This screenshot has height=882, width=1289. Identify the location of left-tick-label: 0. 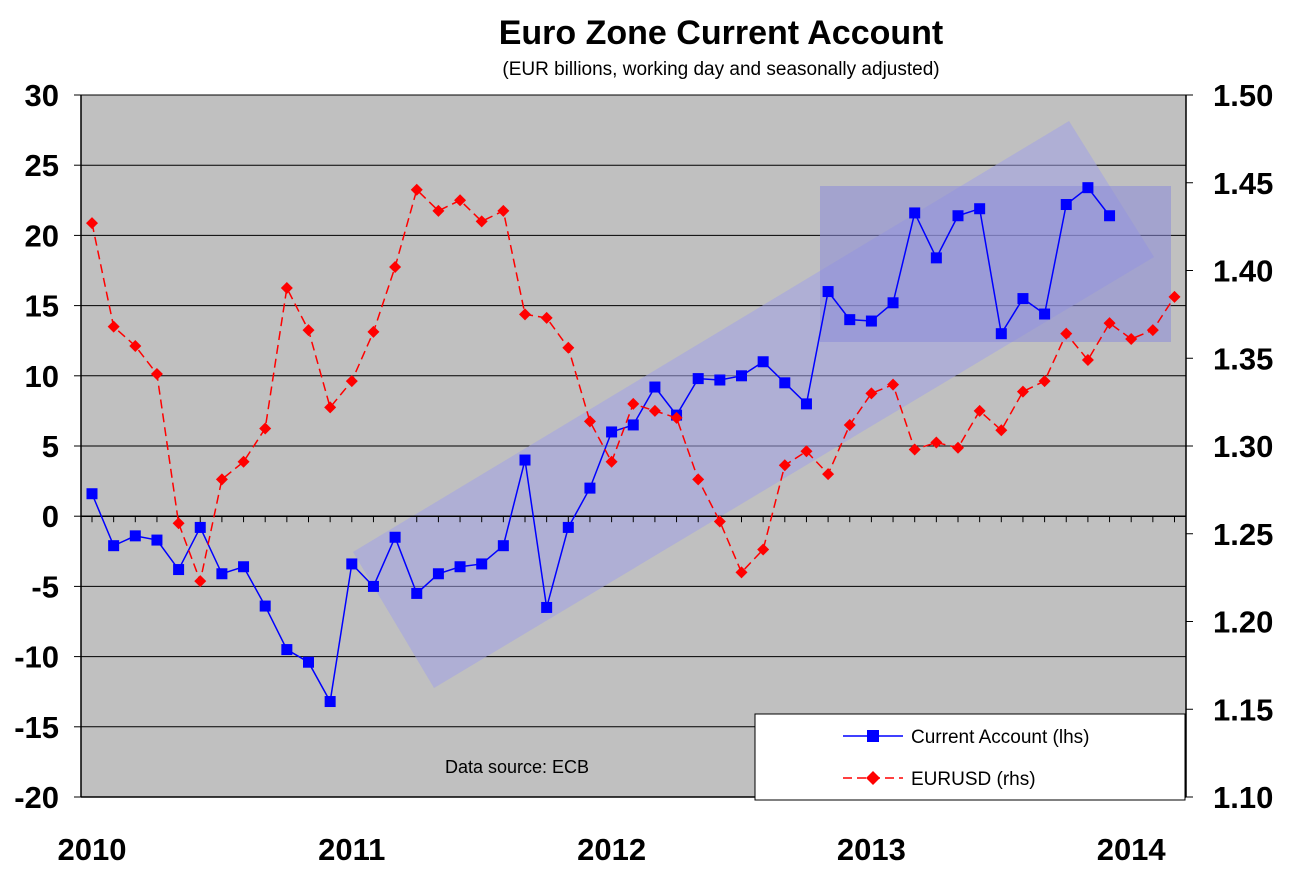
(50, 516).